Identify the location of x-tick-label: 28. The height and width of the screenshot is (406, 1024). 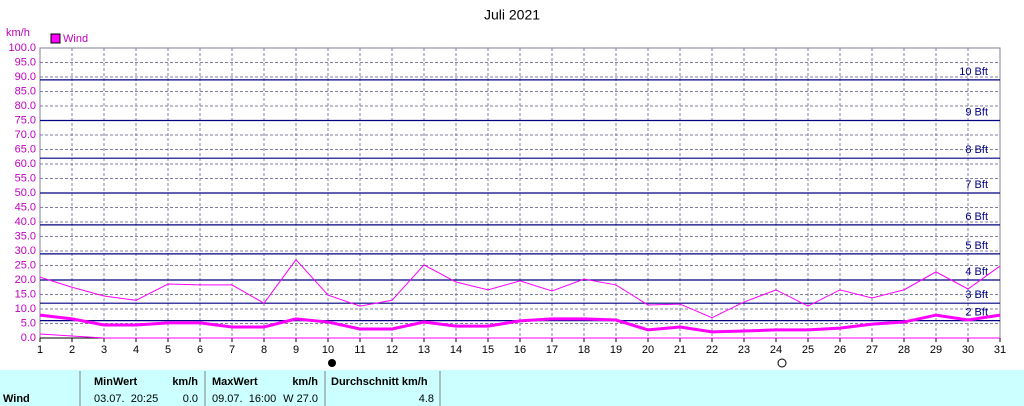
(904, 350).